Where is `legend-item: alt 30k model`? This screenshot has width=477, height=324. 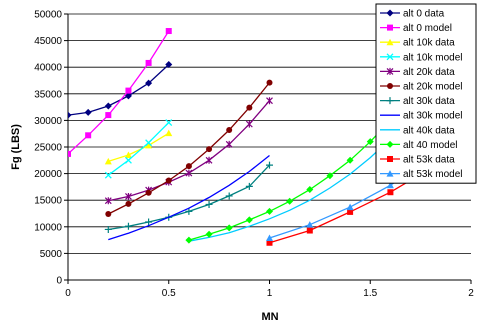
legend-item: alt 30k model is located at coordinates (421, 116).